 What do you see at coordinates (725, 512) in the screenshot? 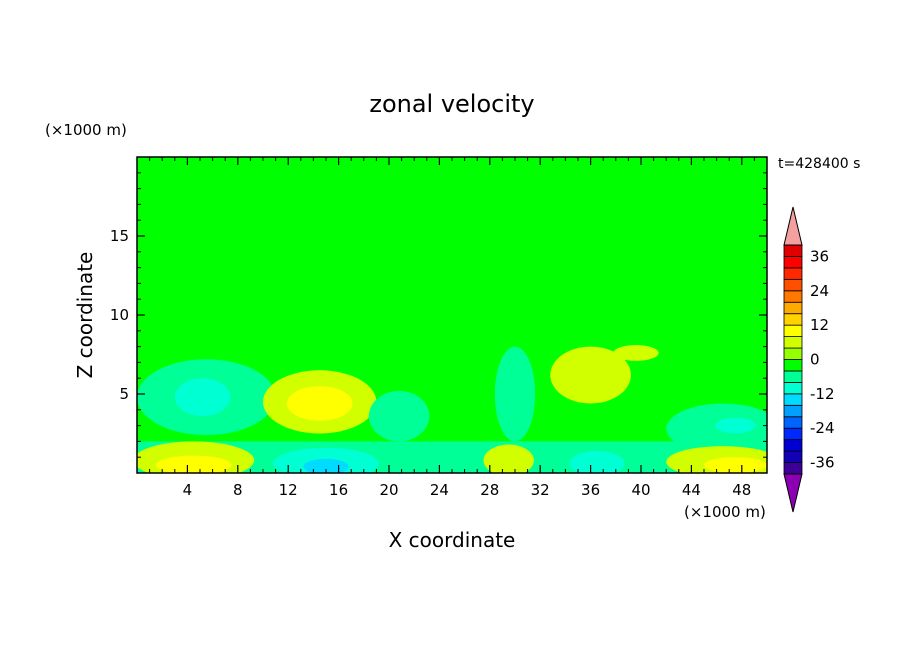
I see `x-axis-unit: (×1000 m)` at bounding box center [725, 512].